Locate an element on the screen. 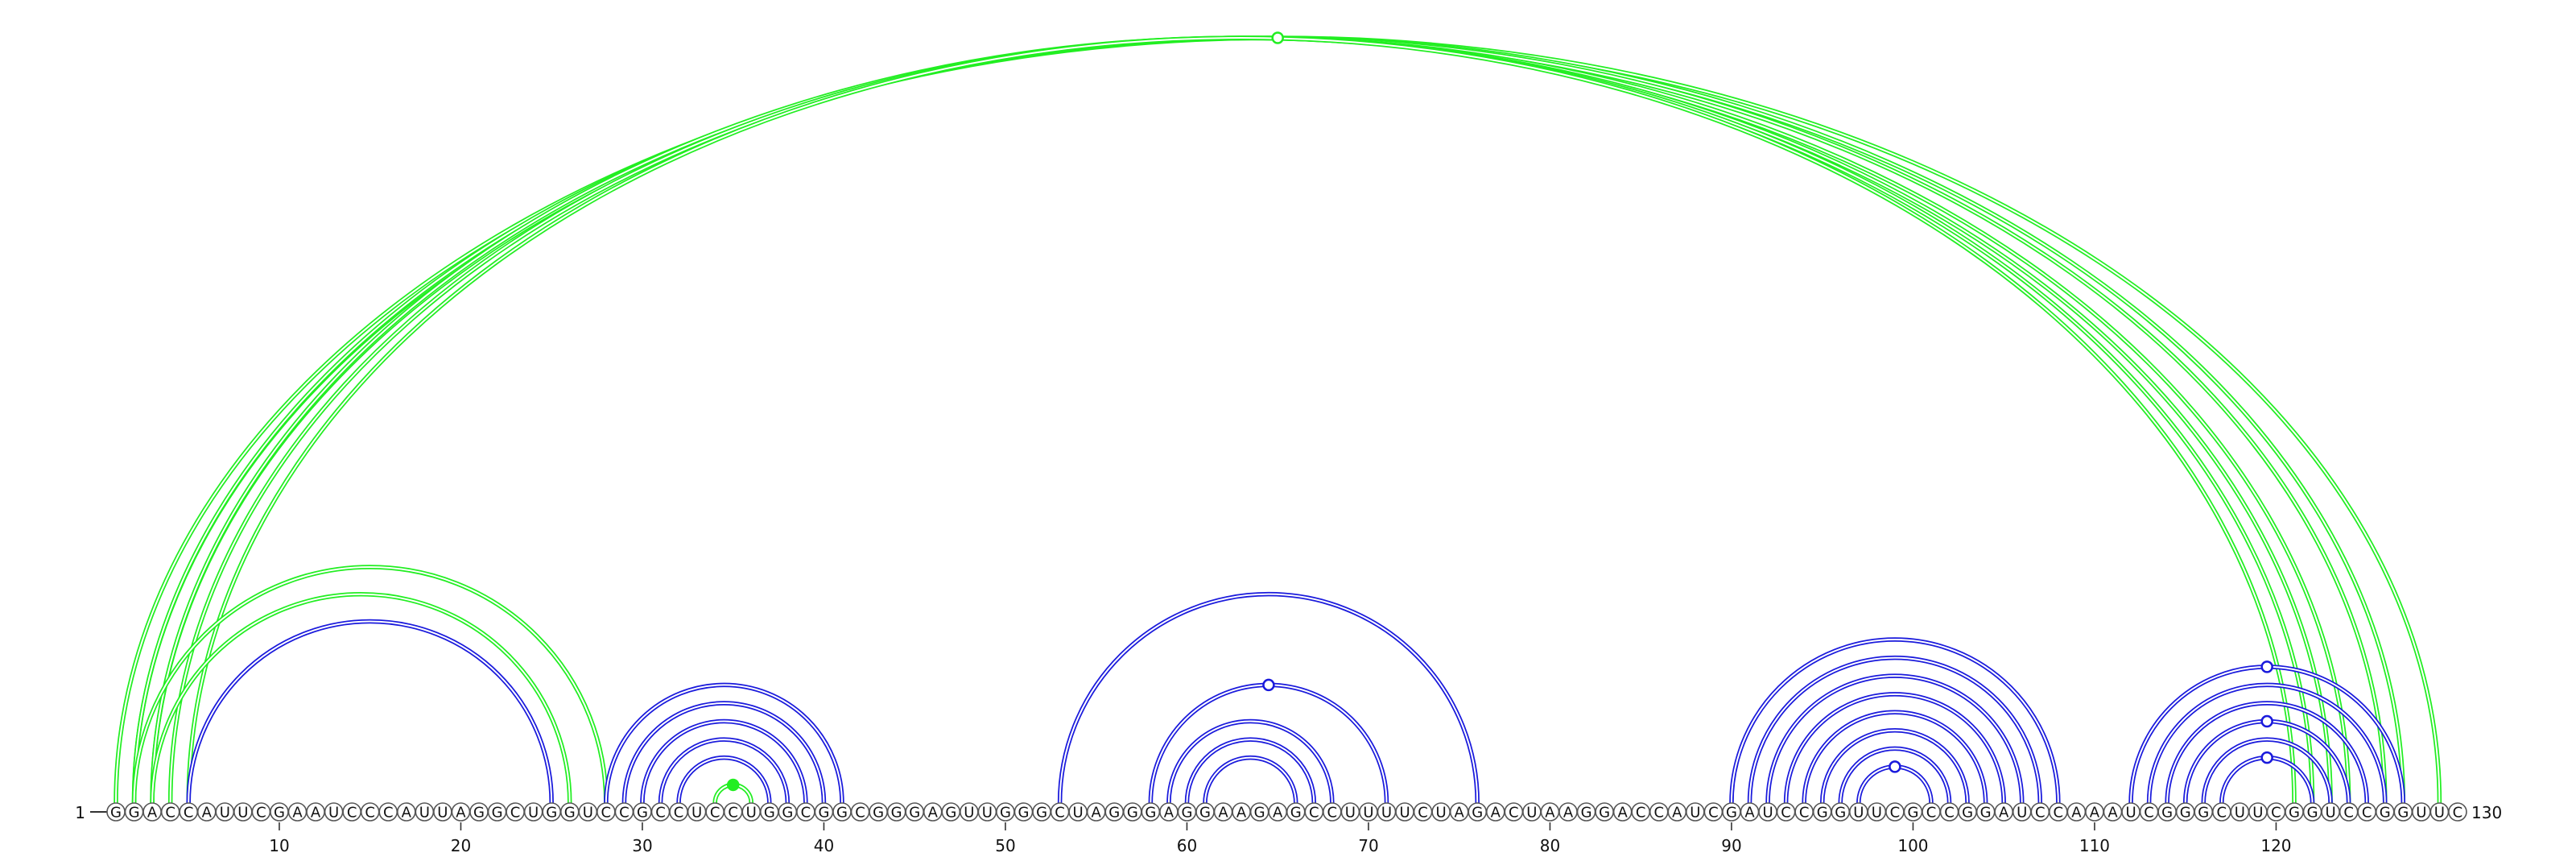 The width and height of the screenshot is (2576, 857). tick-110: 110 is located at coordinates (2094, 838).